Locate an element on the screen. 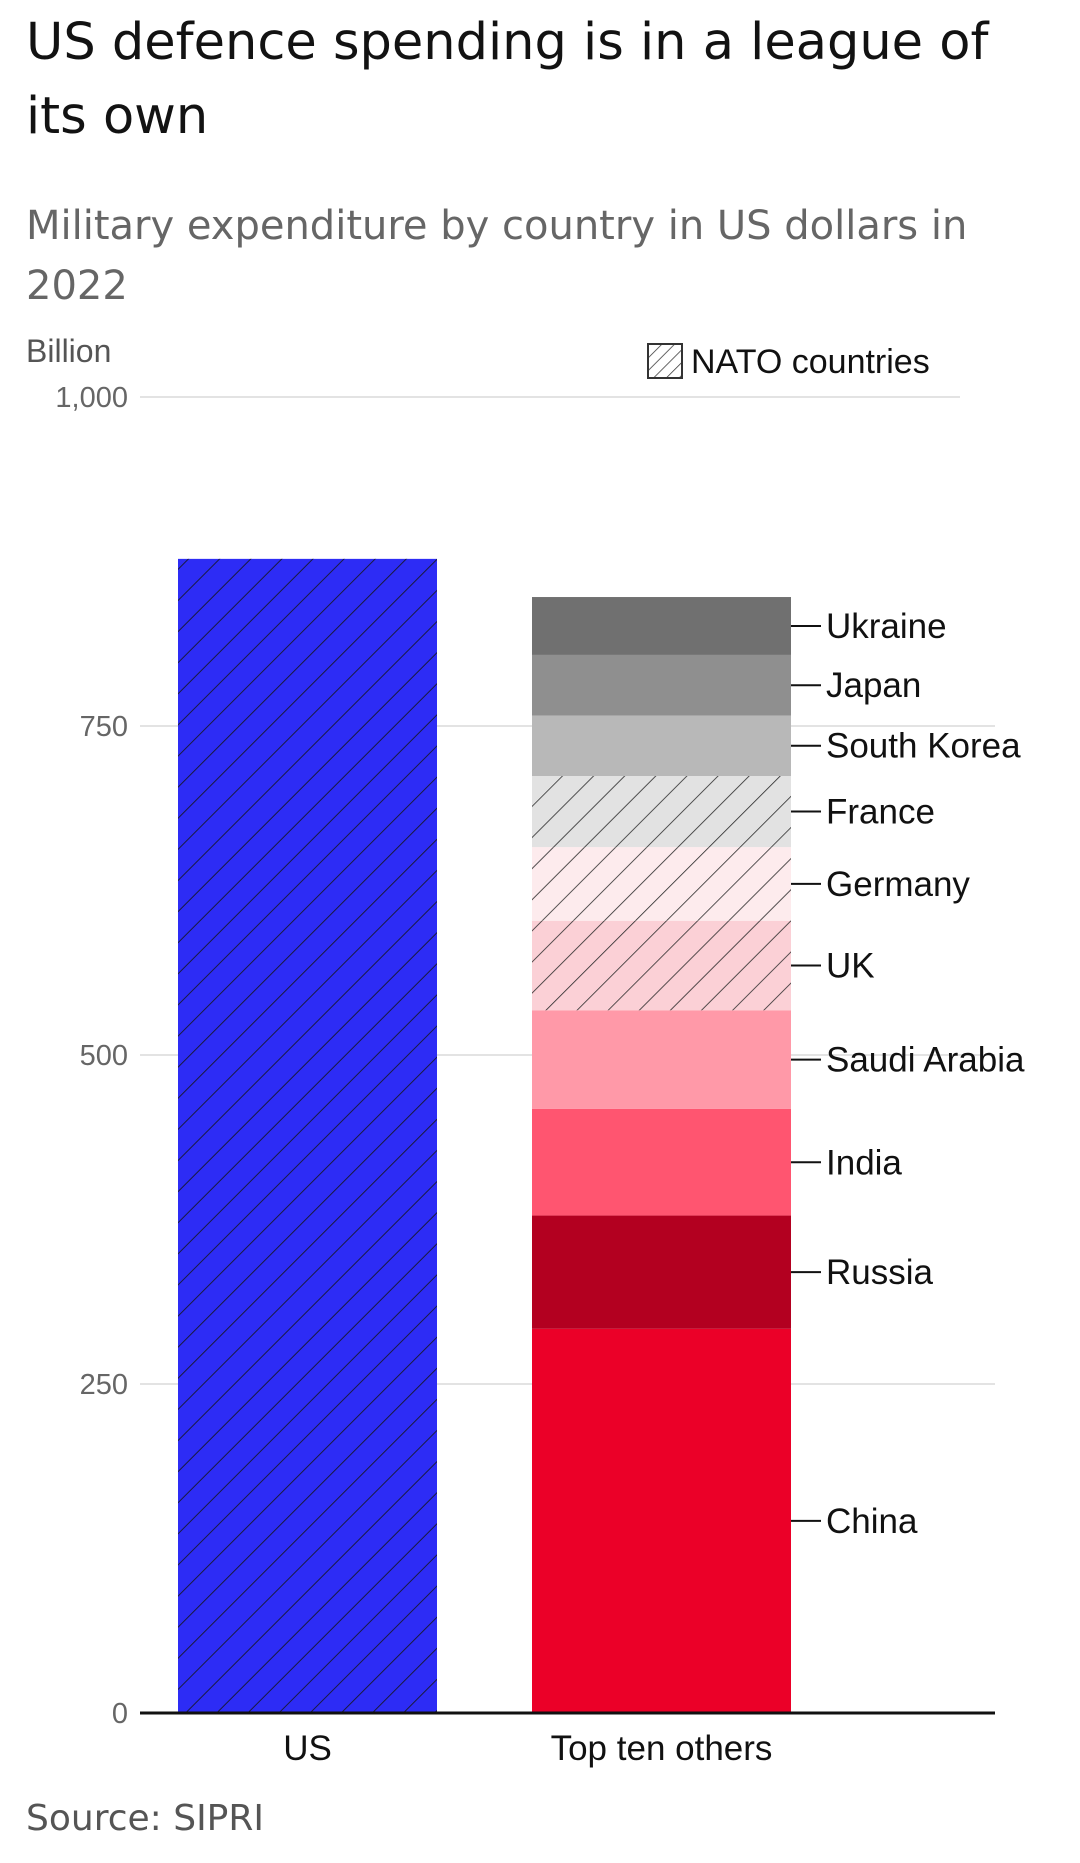  bar-segment-saudi-arabia is located at coordinates (661, 1059).